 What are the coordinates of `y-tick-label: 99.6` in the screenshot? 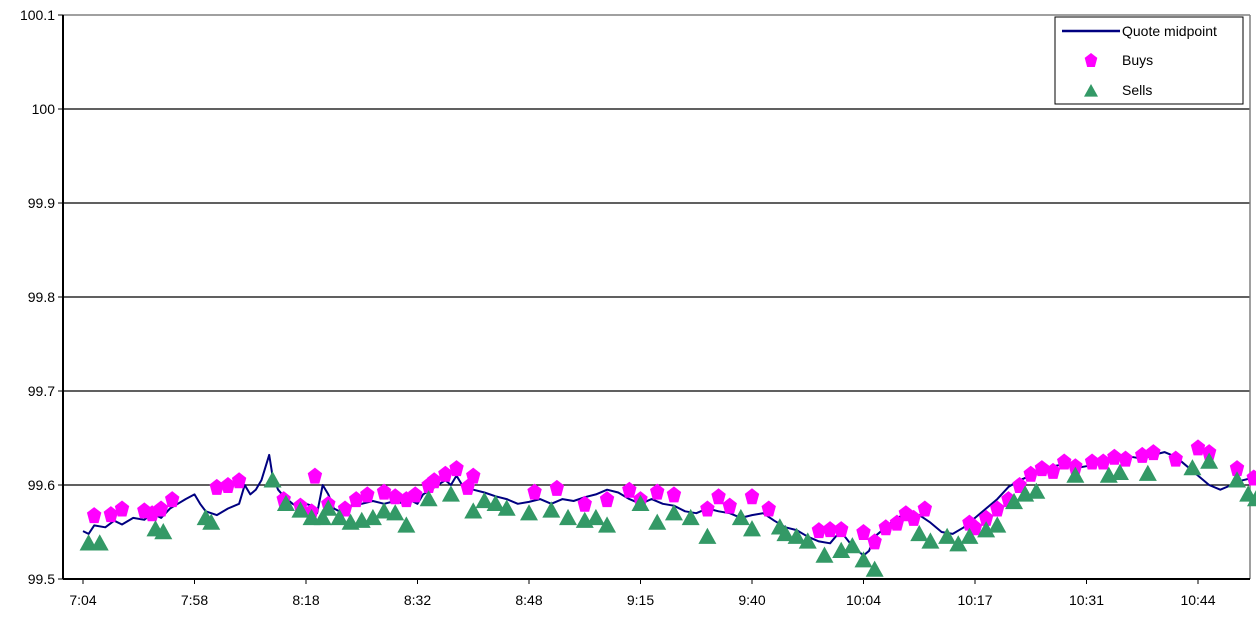 It's located at (41, 485).